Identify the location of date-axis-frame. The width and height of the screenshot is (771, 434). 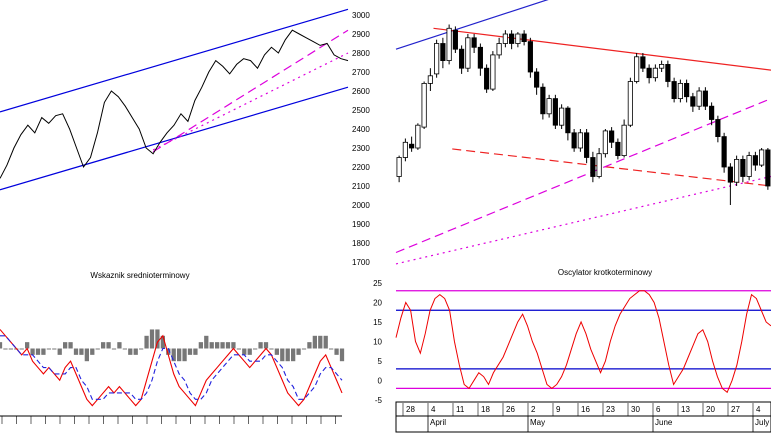
(583, 417).